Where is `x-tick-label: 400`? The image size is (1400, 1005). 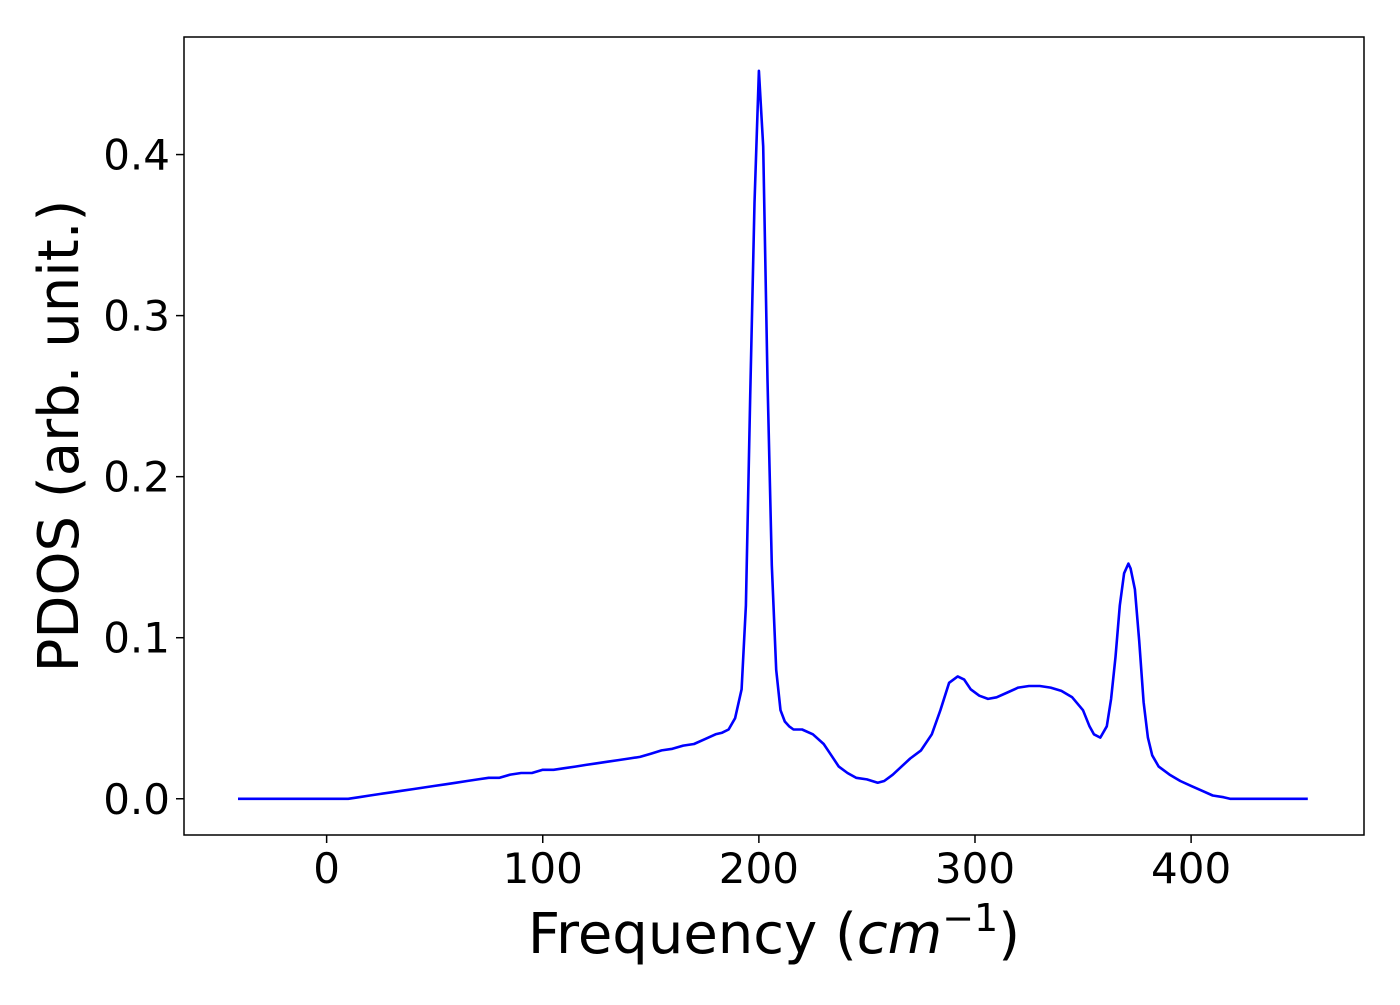 x-tick-label: 400 is located at coordinates (1191, 868).